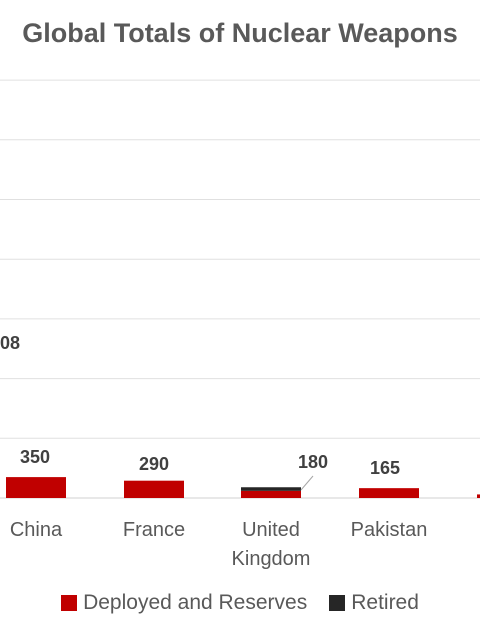 The image size is (480, 638). I want to click on bar-retired, so click(271, 489).